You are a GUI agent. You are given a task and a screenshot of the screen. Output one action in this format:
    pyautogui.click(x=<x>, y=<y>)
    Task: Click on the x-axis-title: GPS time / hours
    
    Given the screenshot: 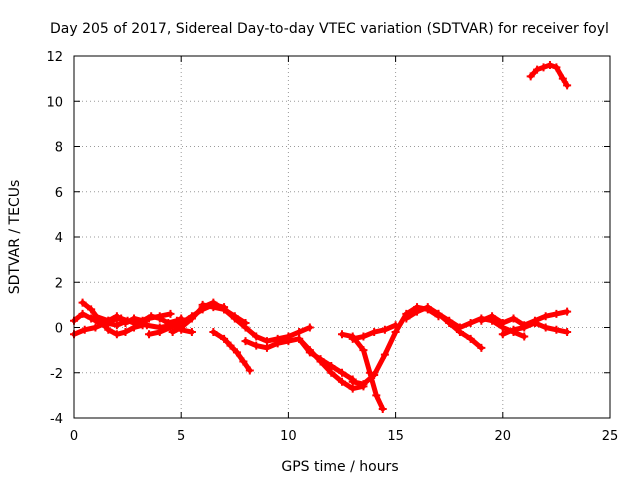 What is the action you would take?
    pyautogui.click(x=339, y=467)
    